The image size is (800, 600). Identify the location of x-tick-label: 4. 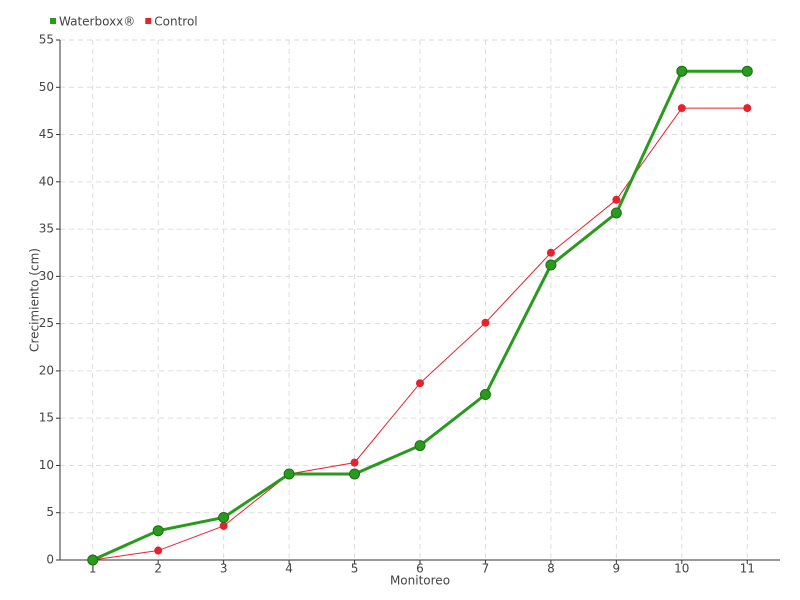
(289, 569).